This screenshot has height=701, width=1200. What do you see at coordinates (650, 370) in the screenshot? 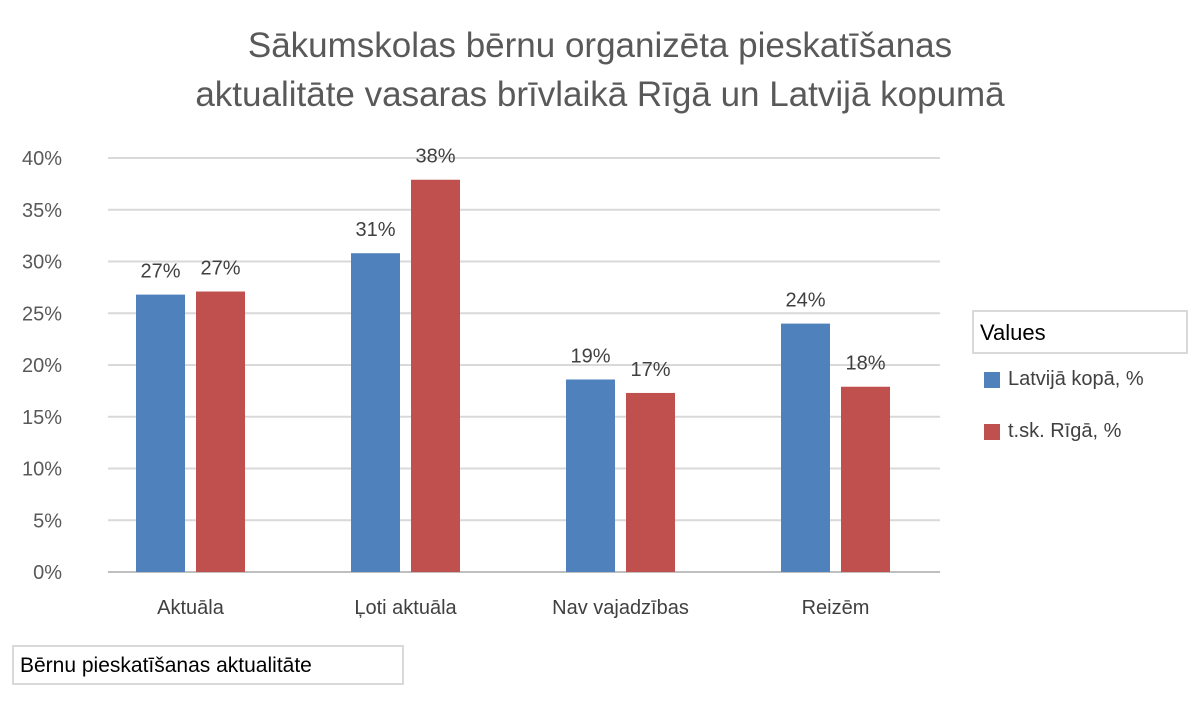
I see `data-label: 17%` at bounding box center [650, 370].